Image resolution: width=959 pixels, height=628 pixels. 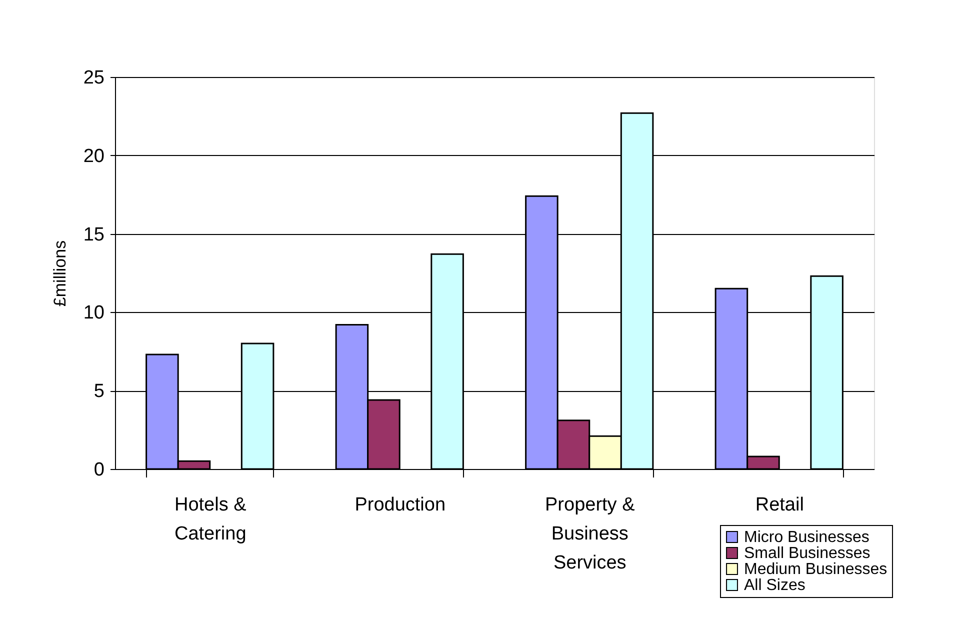 I want to click on y-tick-label: 25, so click(x=93, y=78).